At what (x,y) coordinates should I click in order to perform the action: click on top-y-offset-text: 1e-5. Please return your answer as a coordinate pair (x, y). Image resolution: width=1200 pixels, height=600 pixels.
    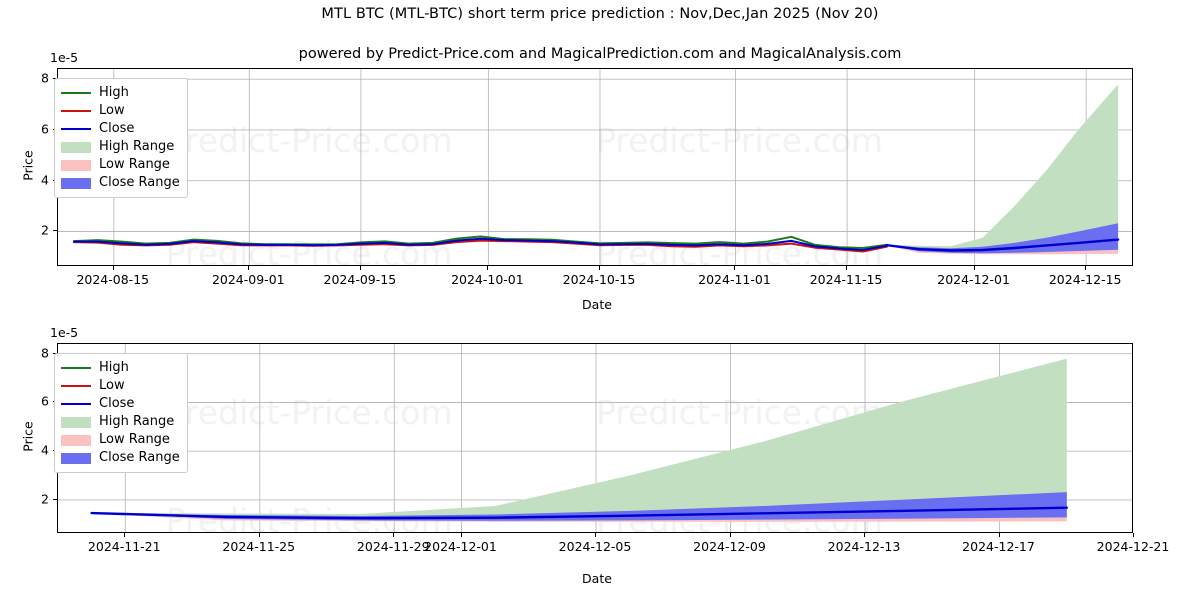
    Looking at the image, I should click on (64, 57).